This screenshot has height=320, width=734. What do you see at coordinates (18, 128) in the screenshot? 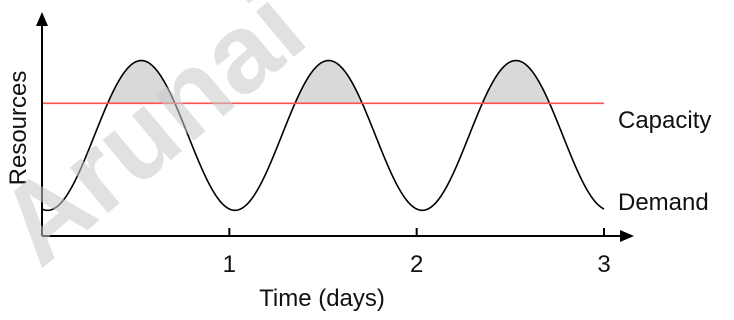
I see `y-axis-label: Resources` at bounding box center [18, 128].